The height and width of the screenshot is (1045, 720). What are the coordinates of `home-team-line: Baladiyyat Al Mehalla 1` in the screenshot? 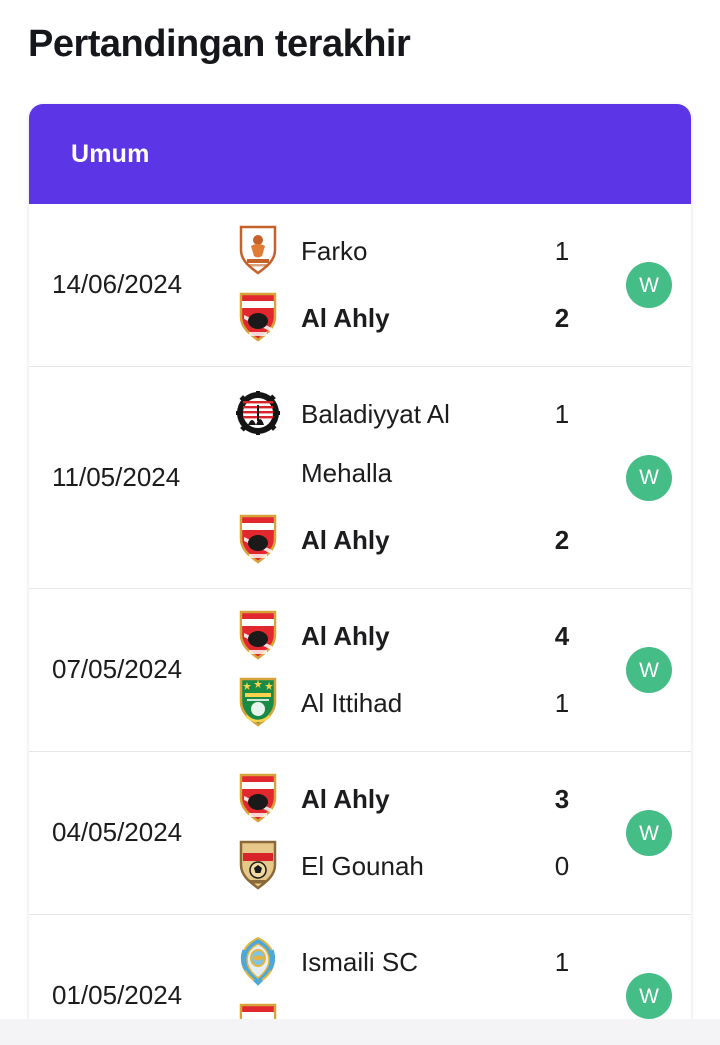 It's located at (421, 444).